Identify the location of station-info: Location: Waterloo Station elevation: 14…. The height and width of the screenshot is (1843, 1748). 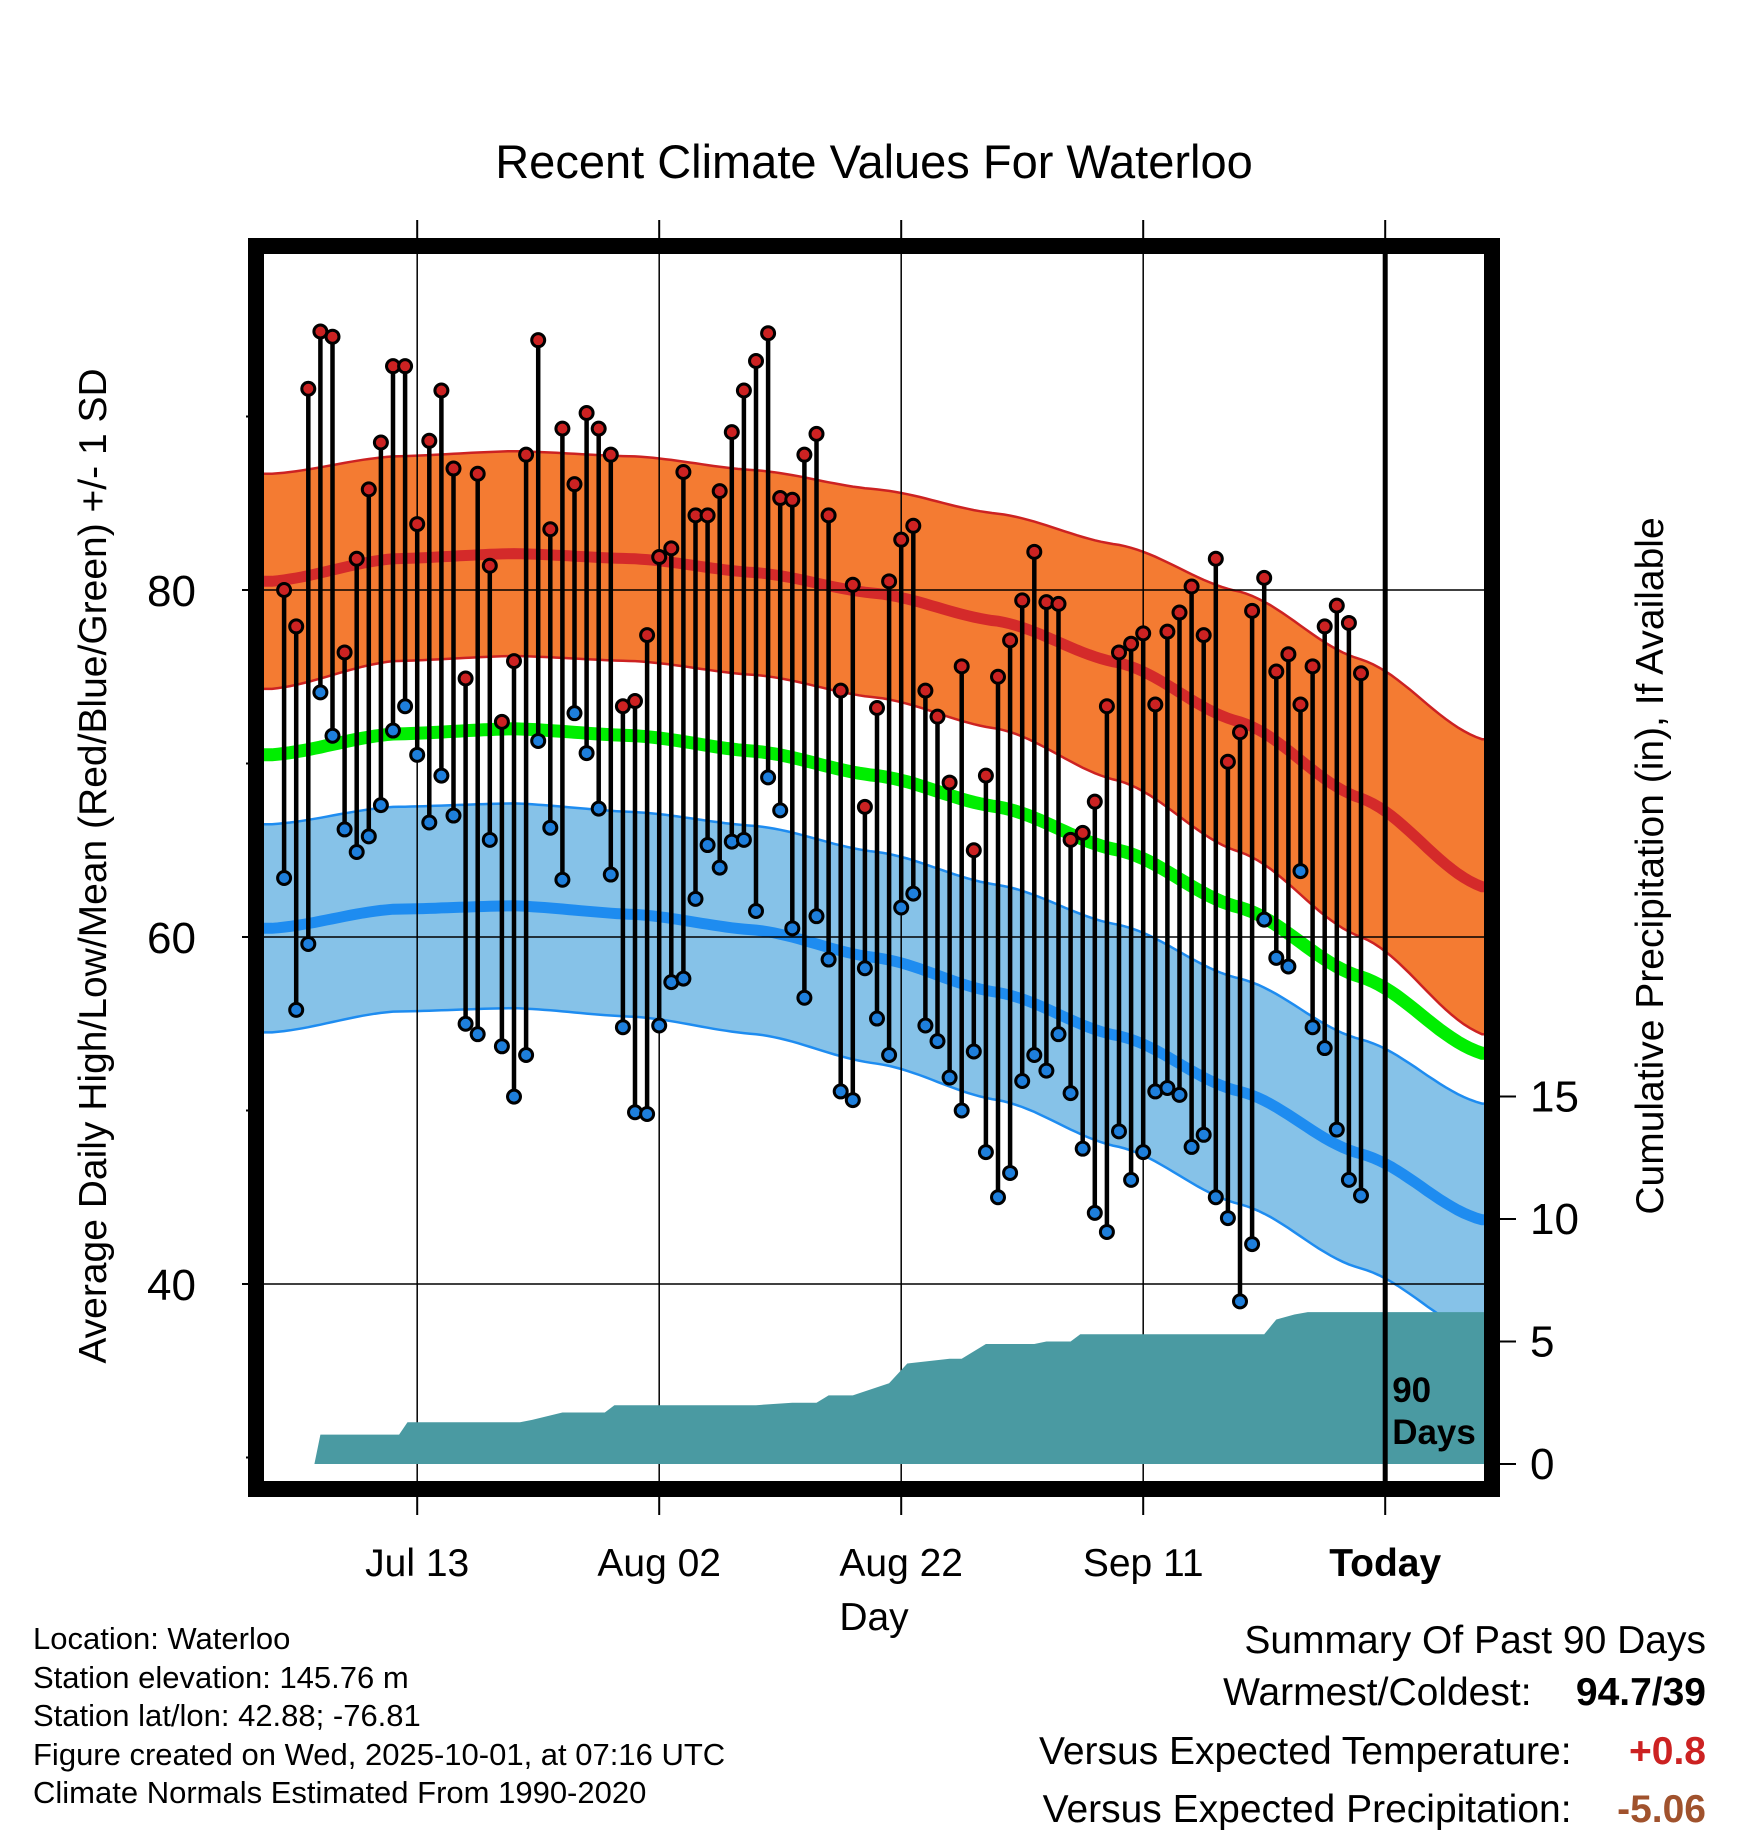
(379, 1716).